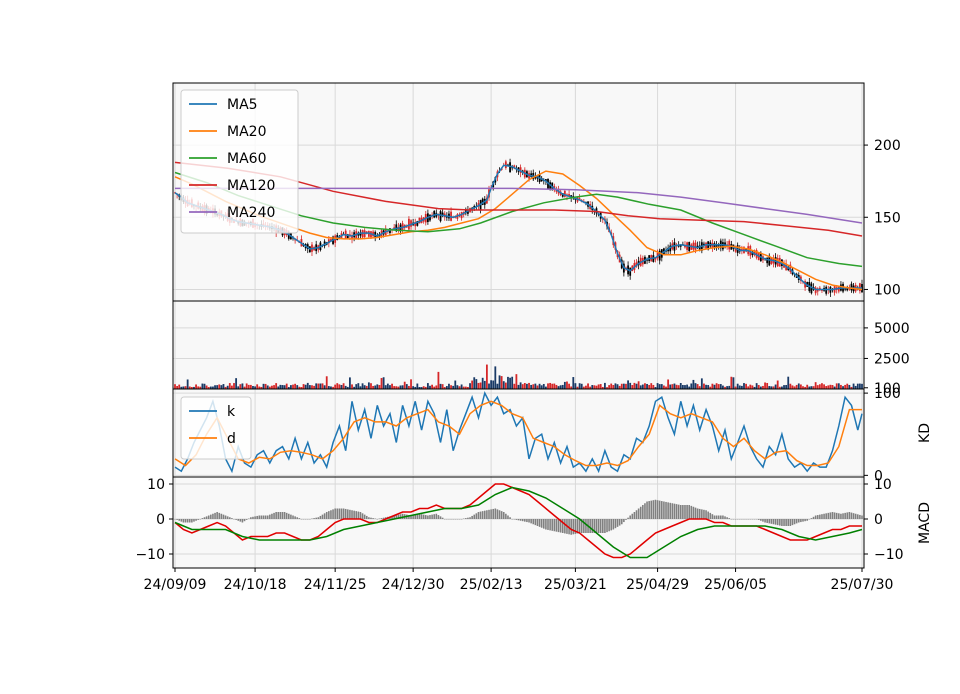 Image resolution: width=960 pixels, height=694 pixels. I want to click on ytick-label: 100, so click(887, 290).